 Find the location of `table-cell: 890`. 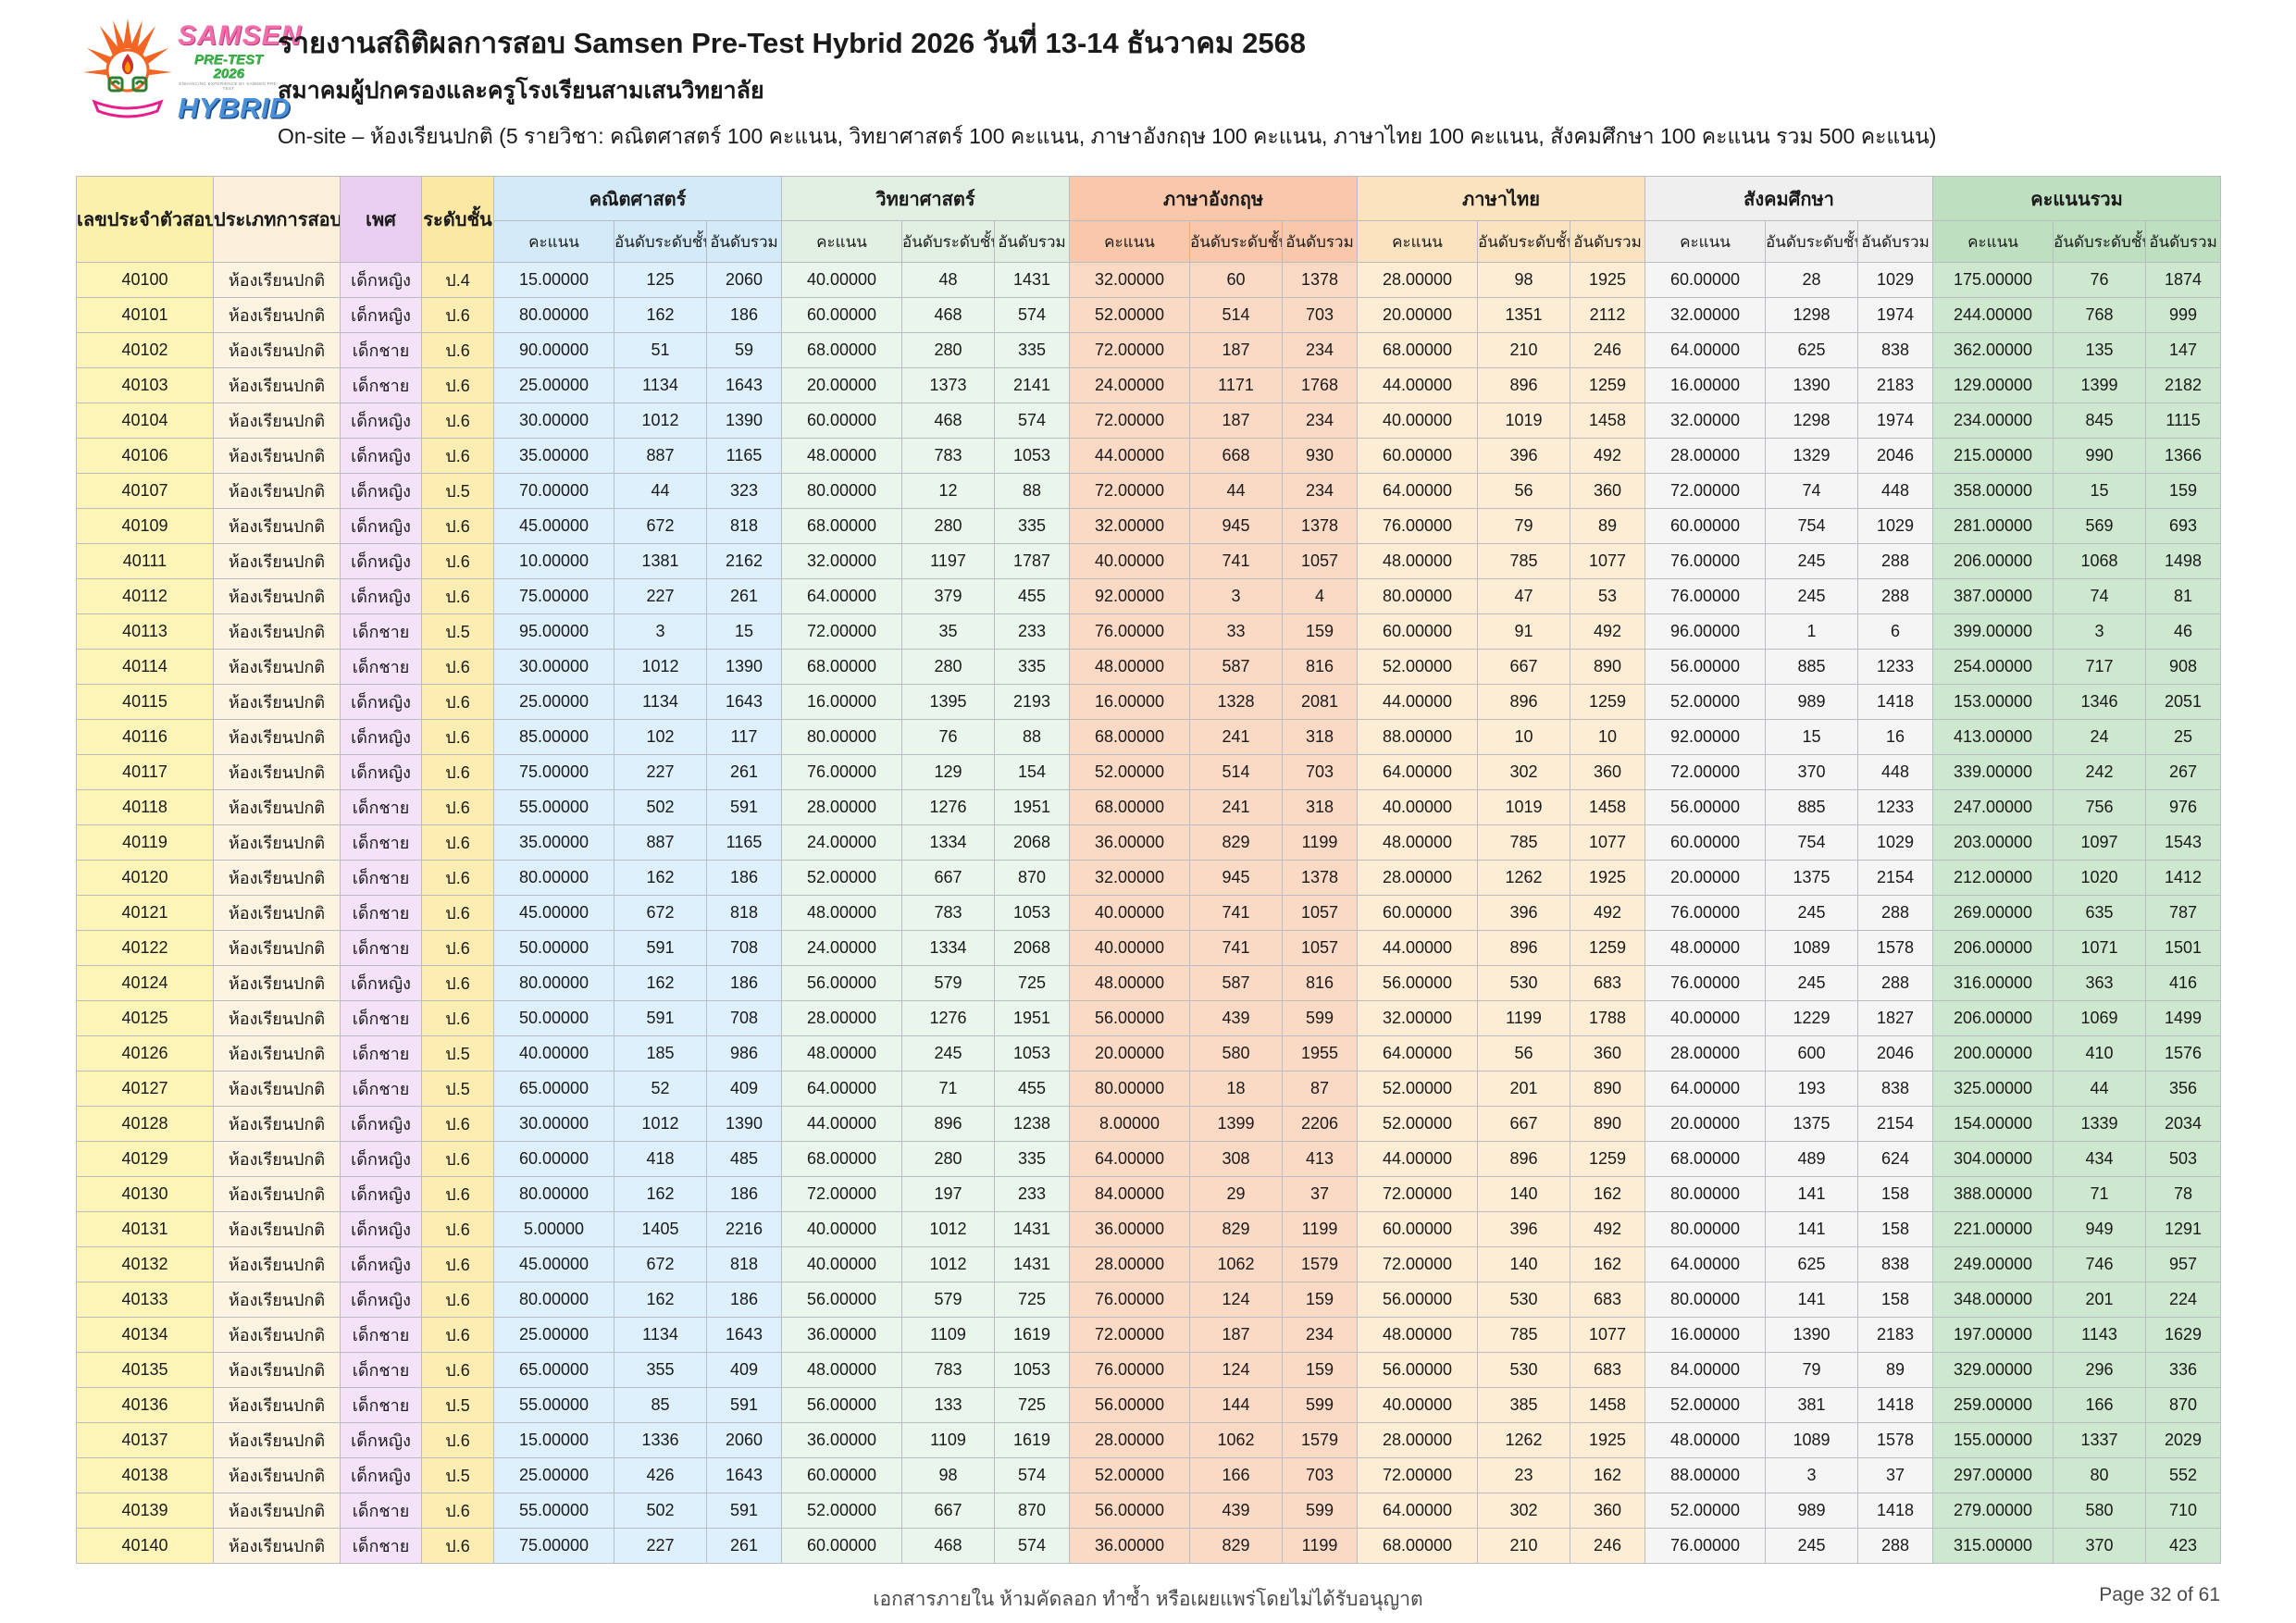

table-cell: 890 is located at coordinates (1608, 667).